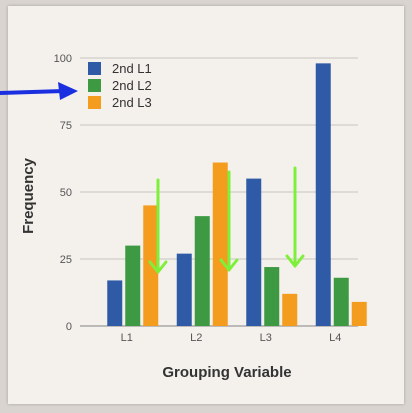  Describe the element at coordinates (231, 338) in the screenshot. I see `x-tick-labels: L1 L2 L3 L4` at that location.